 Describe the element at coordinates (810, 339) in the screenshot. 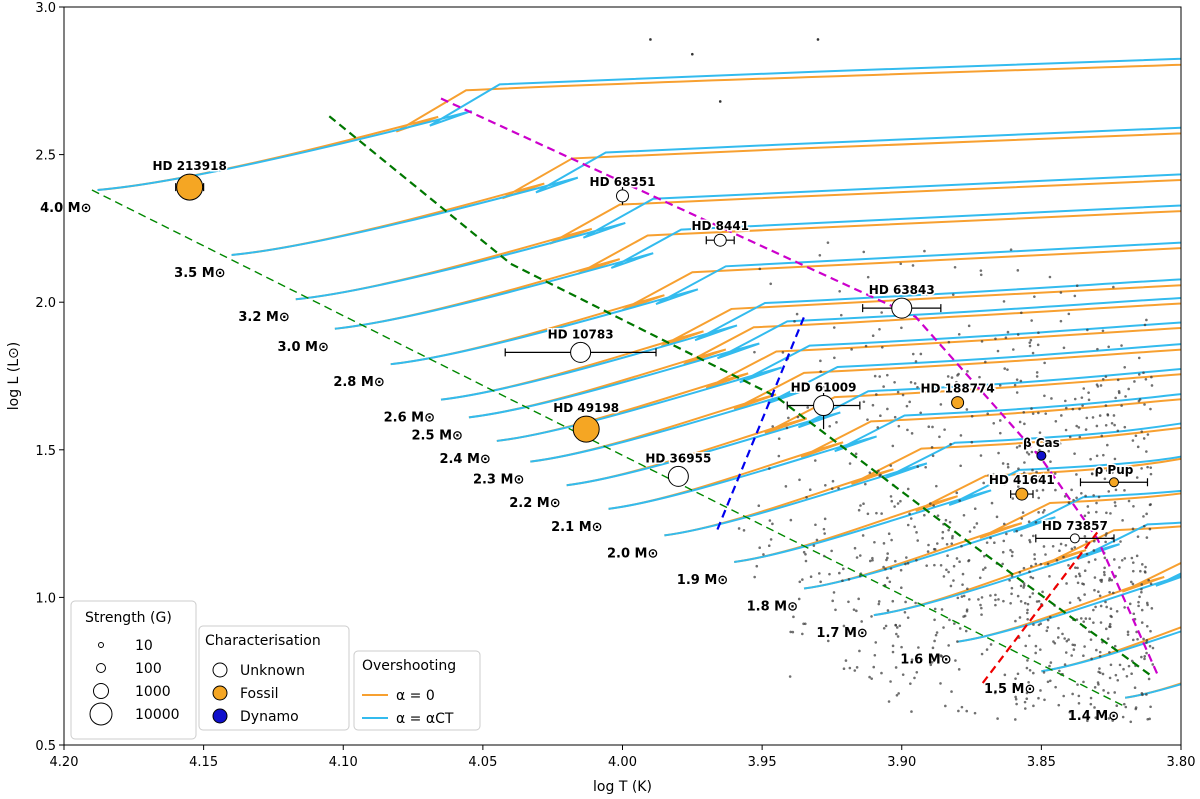

I see `track-alphaCT-2.6` at that location.